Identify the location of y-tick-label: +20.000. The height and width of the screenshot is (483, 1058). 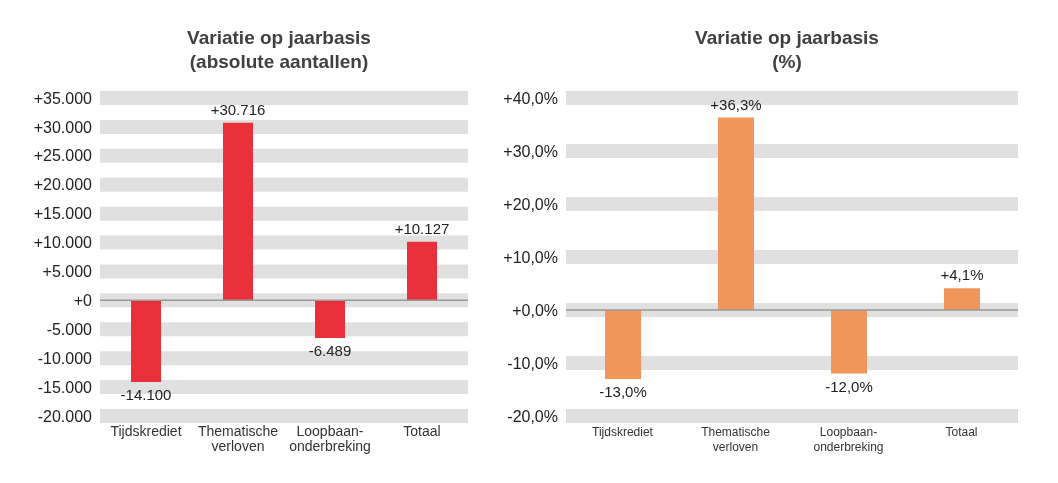
(63, 185).